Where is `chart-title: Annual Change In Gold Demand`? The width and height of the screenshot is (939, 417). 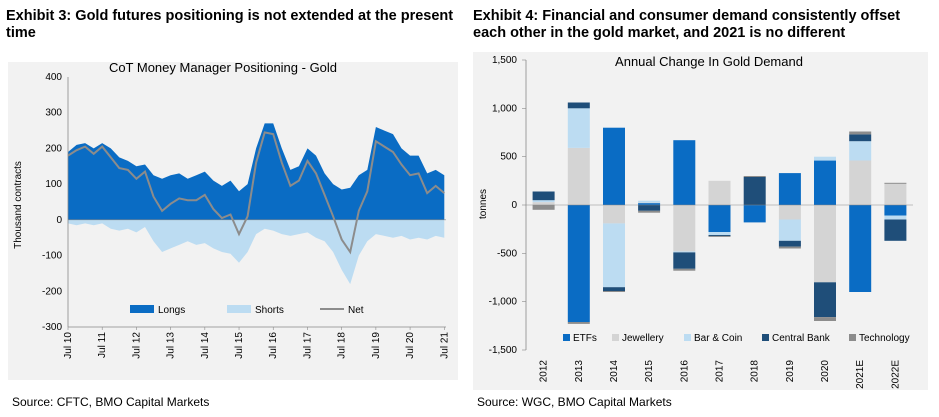
chart-title: Annual Change In Gold Demand is located at coordinates (709, 61).